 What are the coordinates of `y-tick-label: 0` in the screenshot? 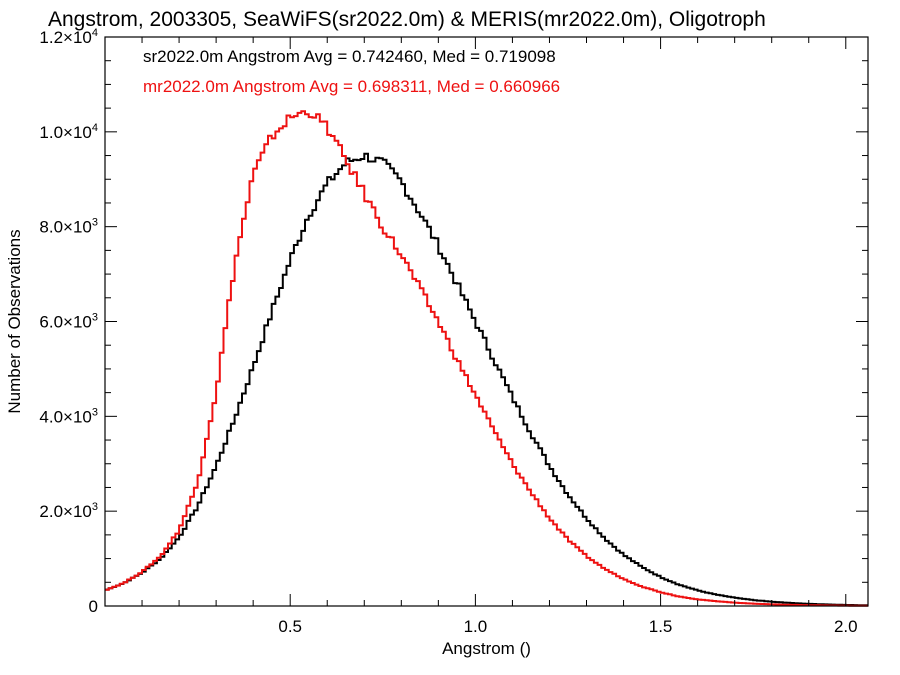 It's located at (93, 606).